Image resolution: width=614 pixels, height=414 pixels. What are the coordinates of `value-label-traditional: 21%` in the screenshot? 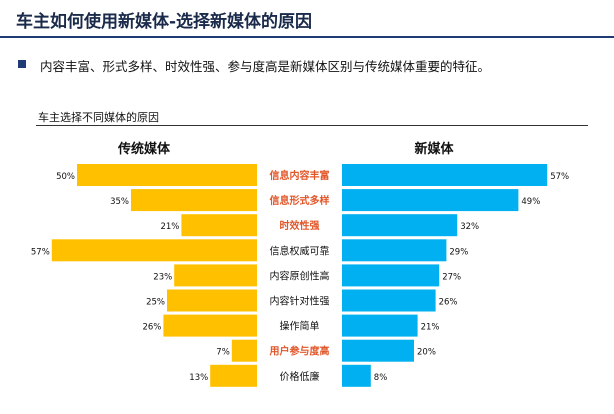 It's located at (169, 227).